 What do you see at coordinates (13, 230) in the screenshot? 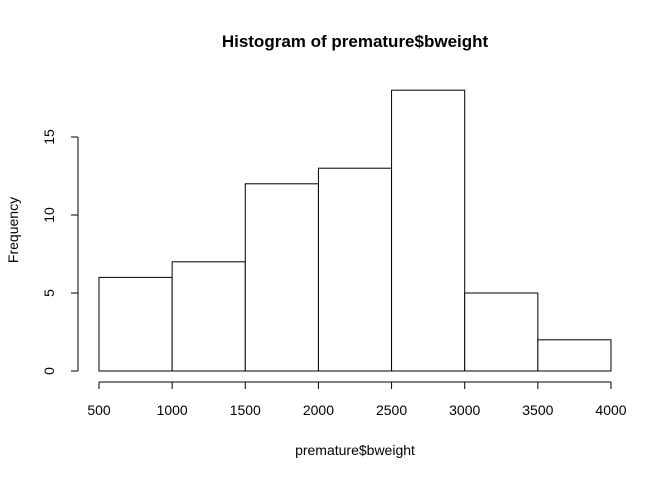
I see `y-axis-label: Frequency` at bounding box center [13, 230].